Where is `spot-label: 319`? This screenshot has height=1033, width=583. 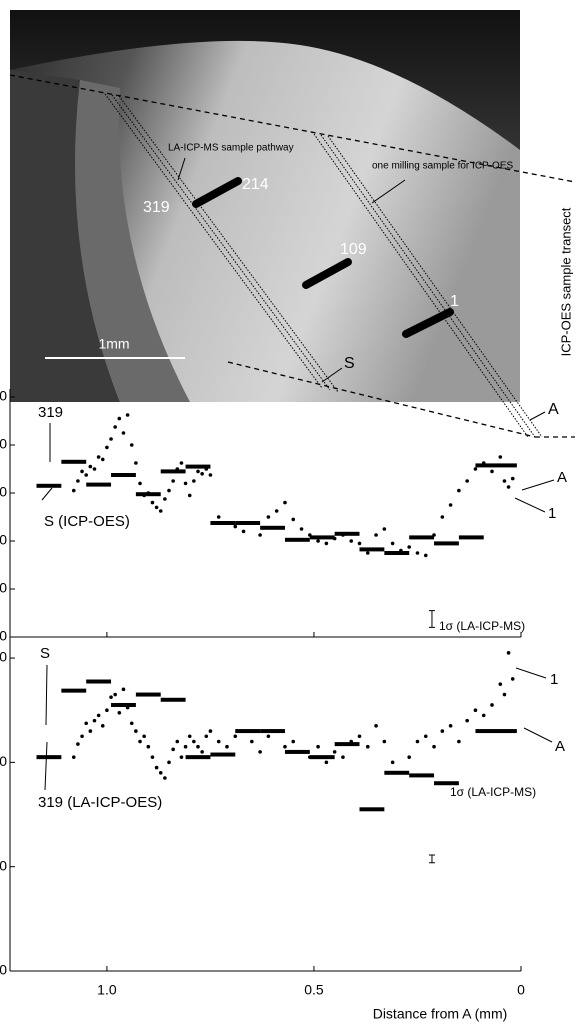
spot-label: 319 is located at coordinates (156, 207).